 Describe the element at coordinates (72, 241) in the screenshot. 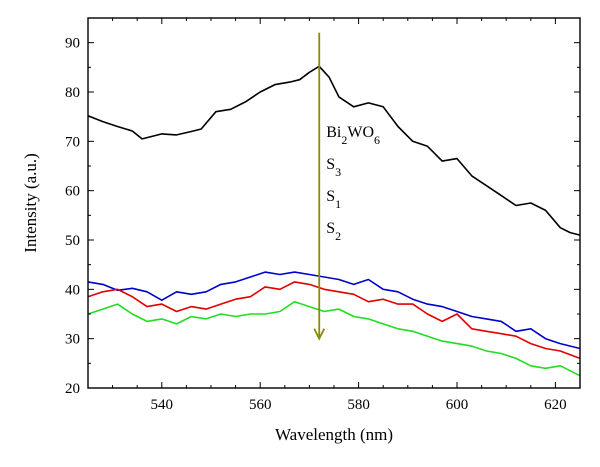

I see `y-tick-label: 50` at that location.